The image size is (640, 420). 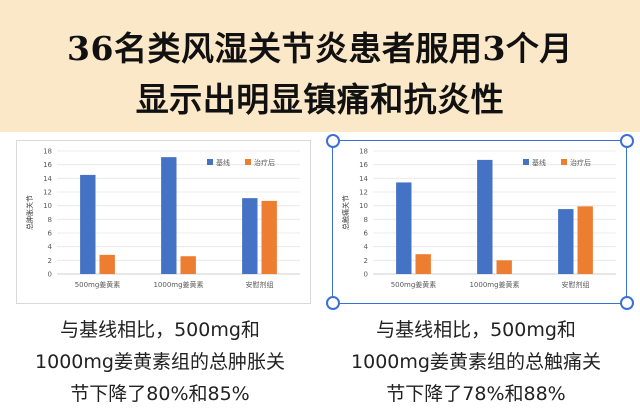 I want to click on caption-line: 节下降了78%和88%, so click(x=476, y=394).